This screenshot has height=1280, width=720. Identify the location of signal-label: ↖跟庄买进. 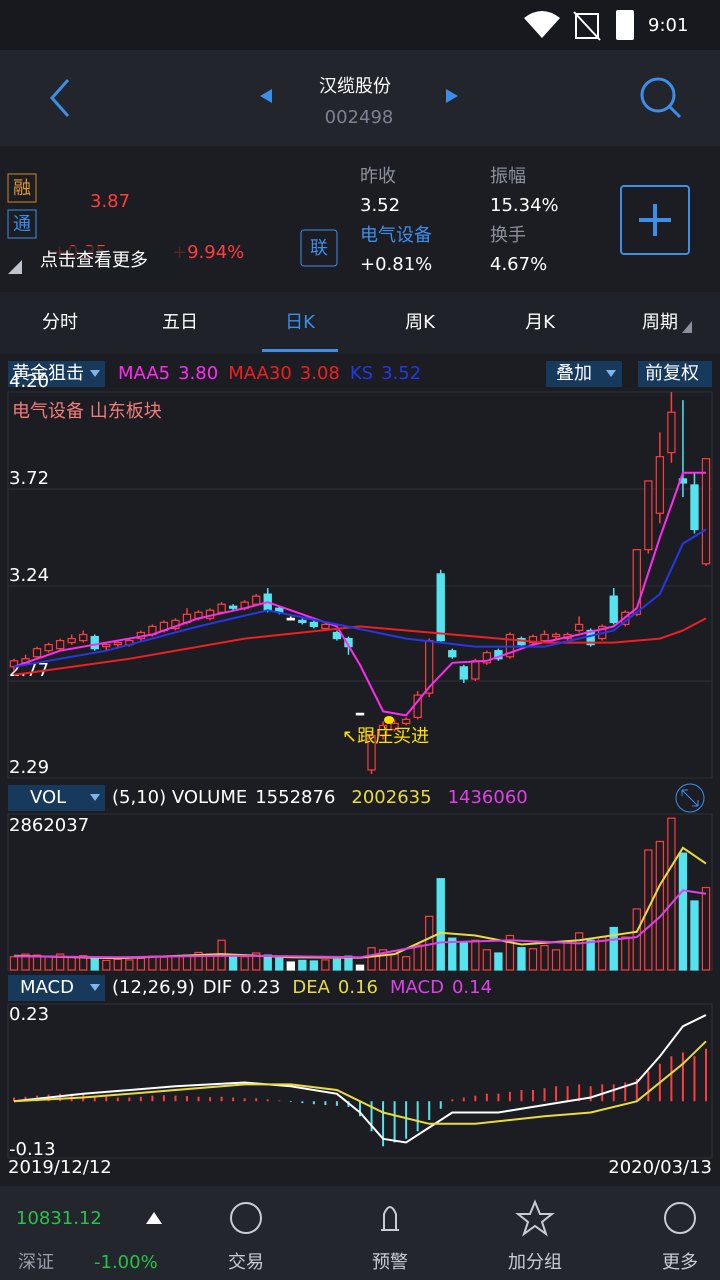
(385, 736).